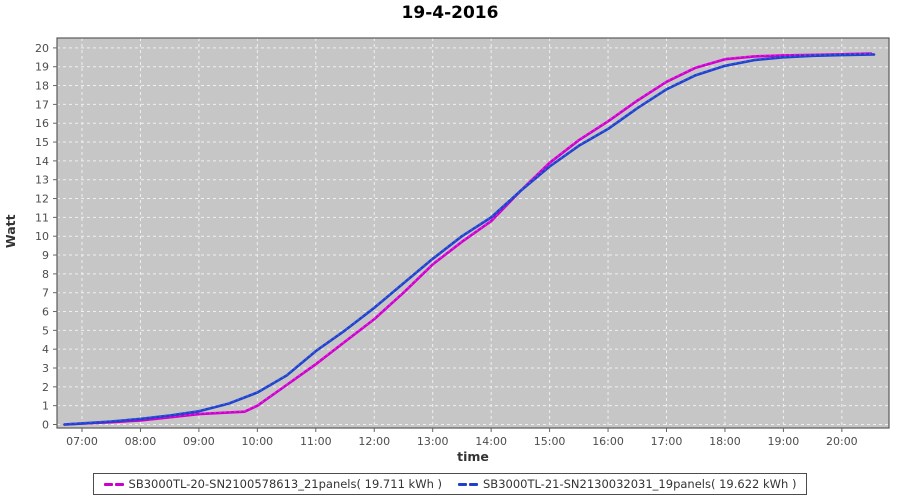  I want to click on x-tick-label: 09:00, so click(199, 441).